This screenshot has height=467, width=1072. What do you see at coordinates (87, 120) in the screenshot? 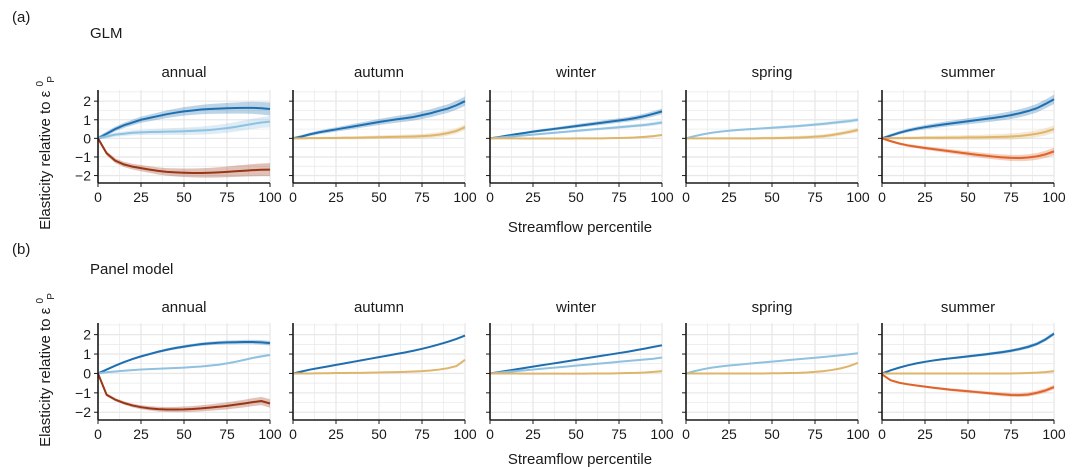
I see `ytick-label-a: 1` at bounding box center [87, 120].